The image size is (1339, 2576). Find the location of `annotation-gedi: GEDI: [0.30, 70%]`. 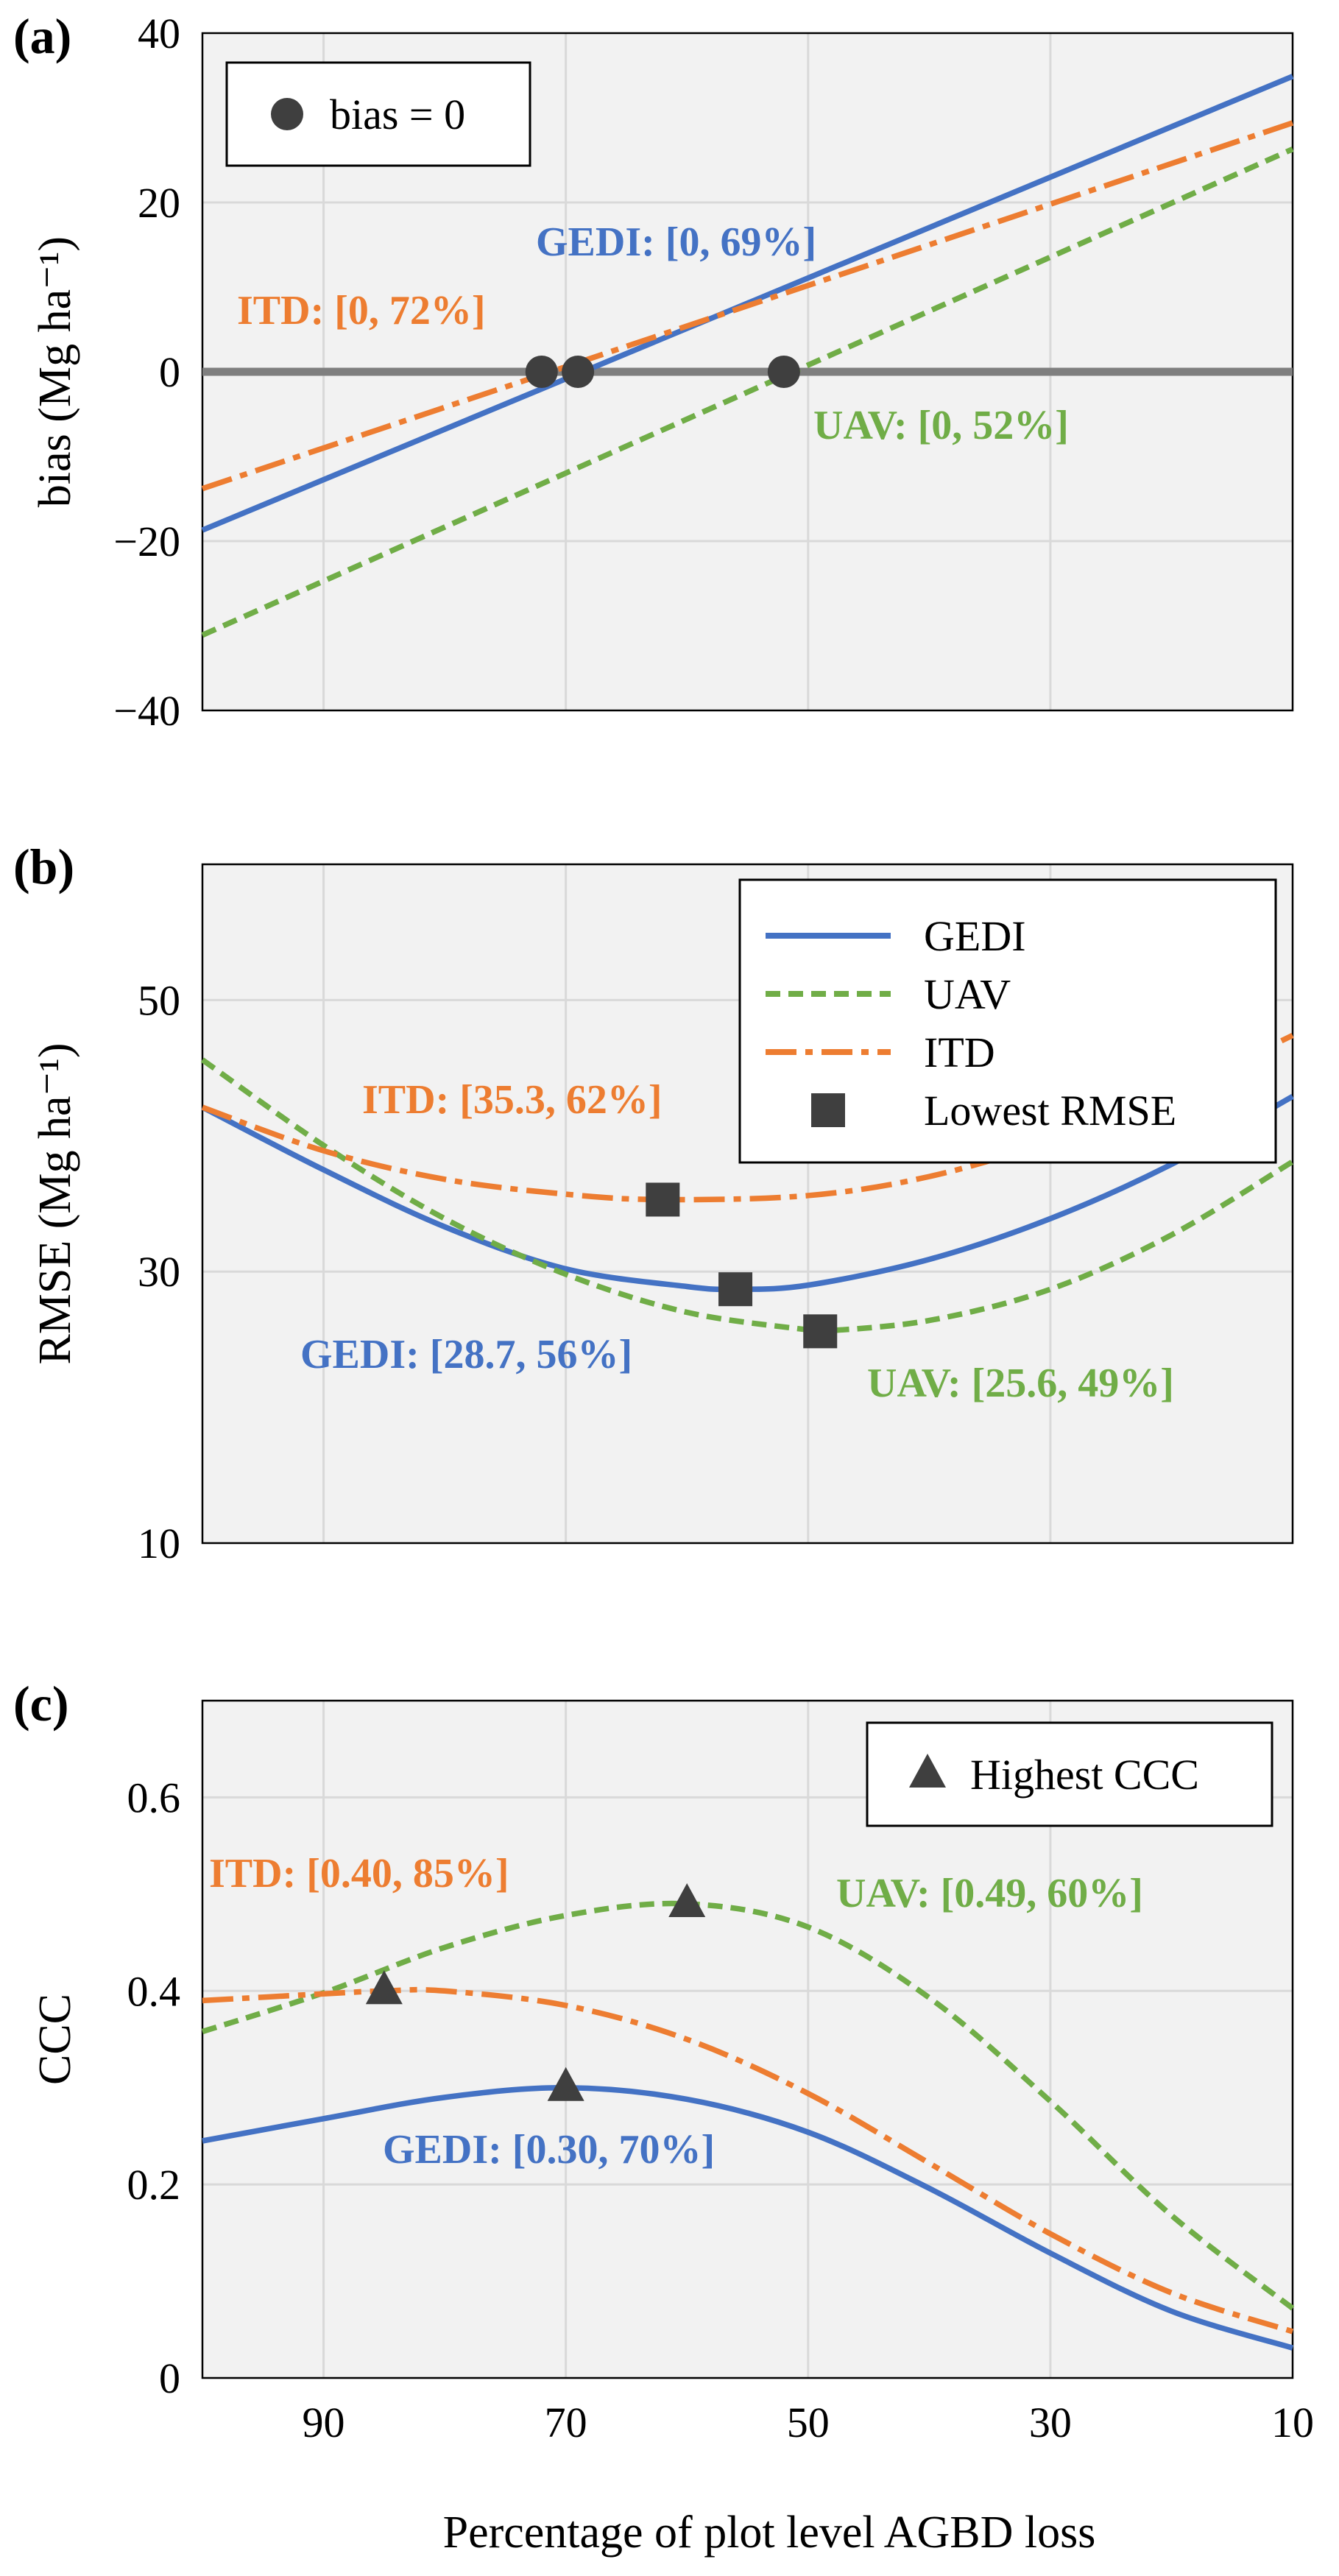

annotation-gedi: GEDI: [0.30, 70%] is located at coordinates (549, 2150).